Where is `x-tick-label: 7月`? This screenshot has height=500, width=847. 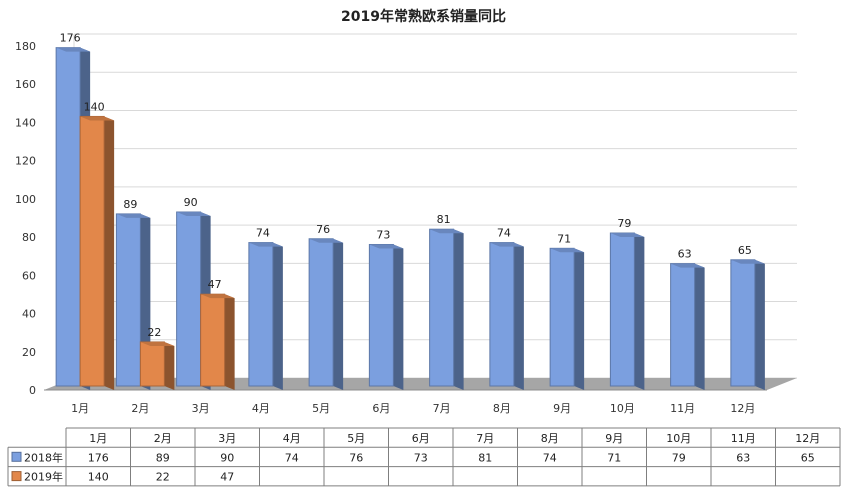
x-tick-label: 7月 is located at coordinates (442, 408).